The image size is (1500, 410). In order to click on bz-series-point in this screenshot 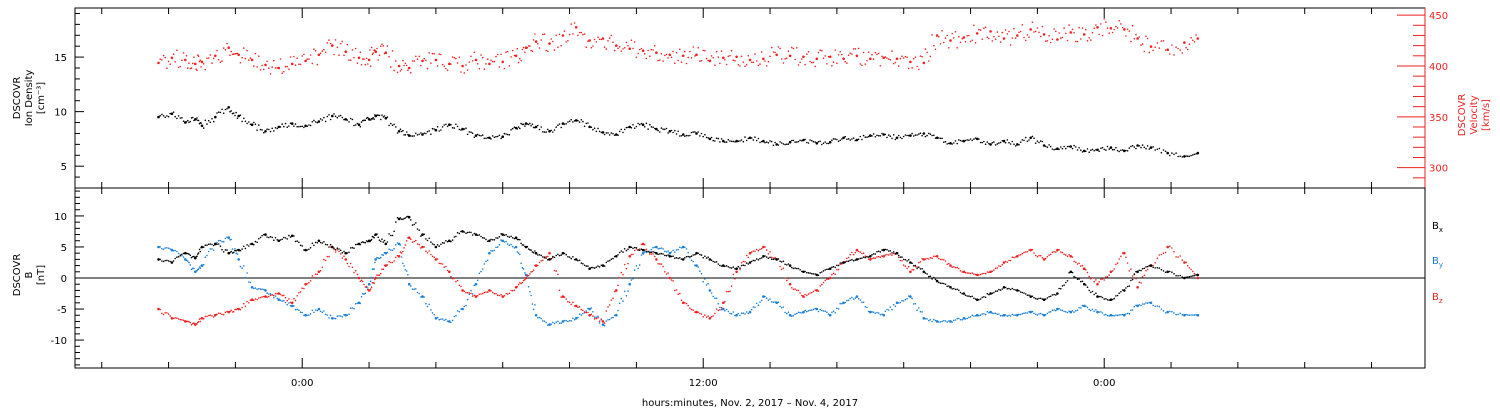, I will do `click(158, 309)`.